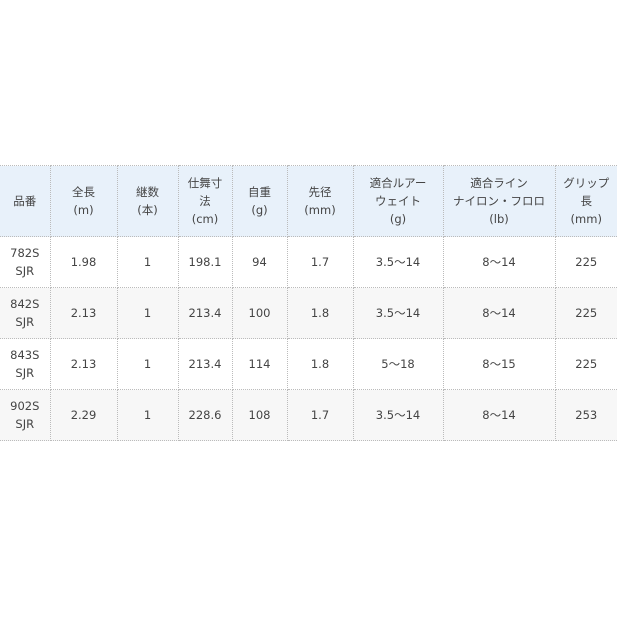  Describe the element at coordinates (205, 262) in the screenshot. I see `table-cell: 198.1` at that location.